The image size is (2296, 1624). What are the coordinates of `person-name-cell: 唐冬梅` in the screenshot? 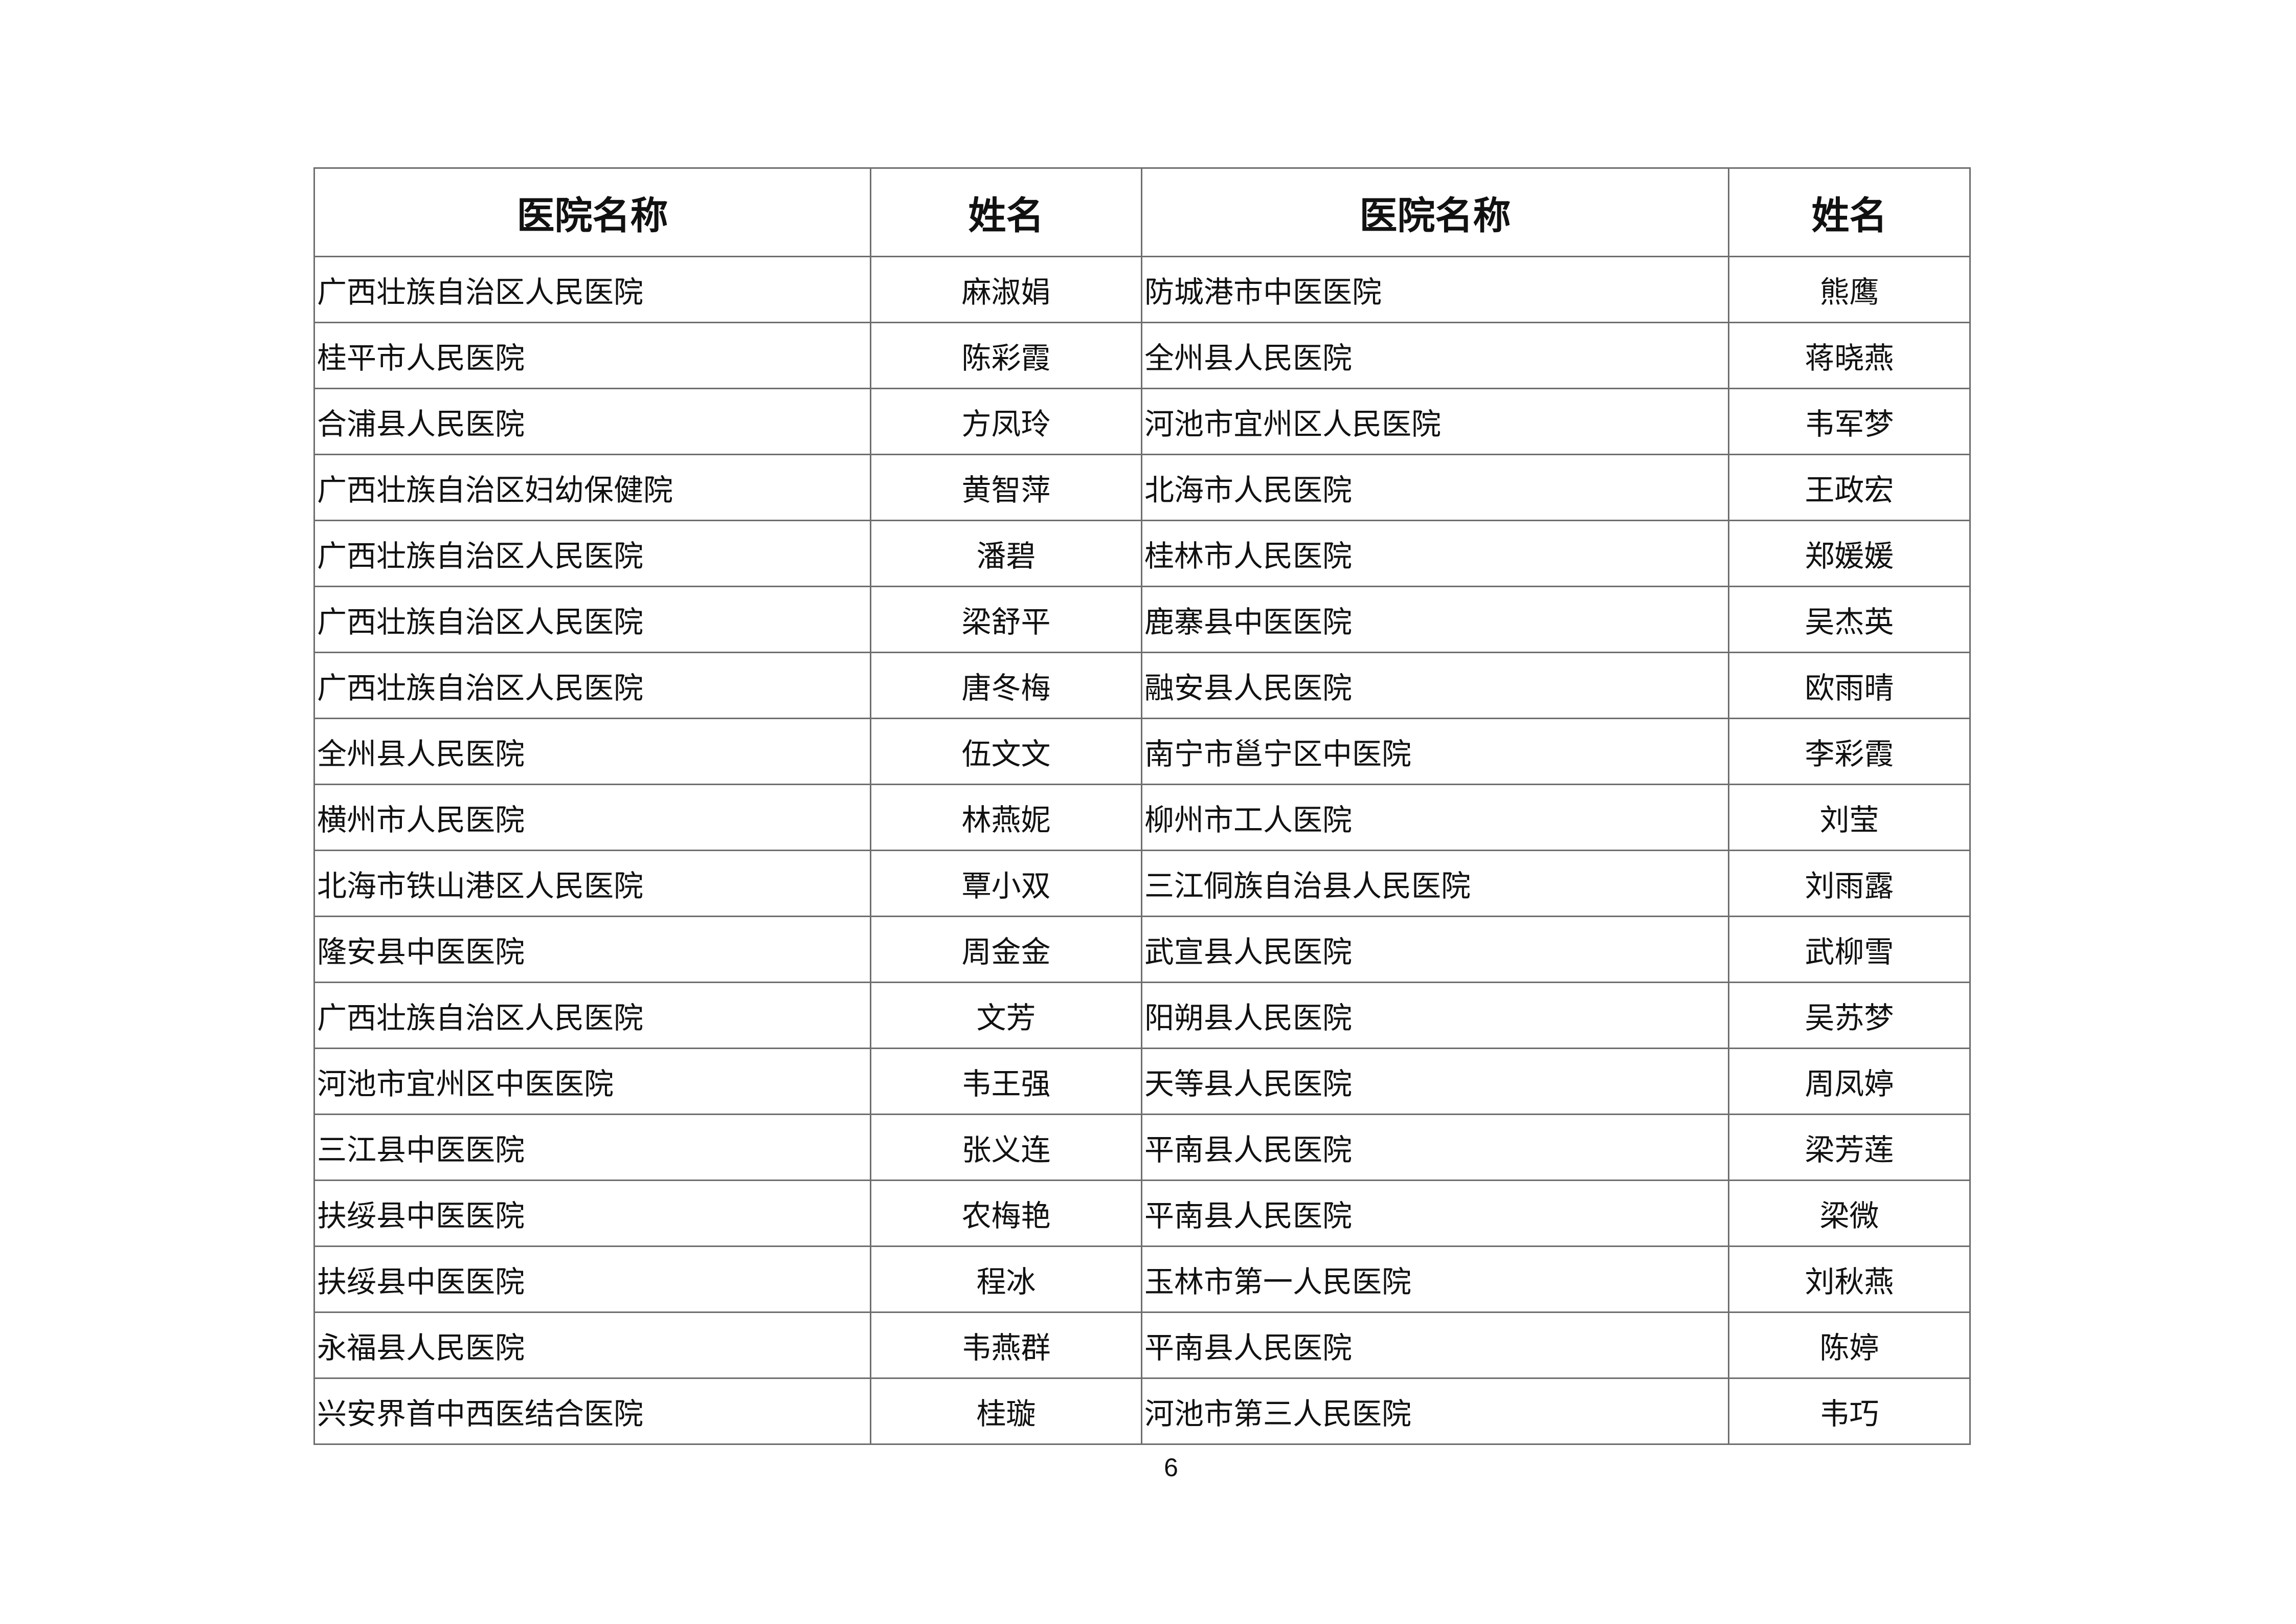 It's located at (1006, 685).